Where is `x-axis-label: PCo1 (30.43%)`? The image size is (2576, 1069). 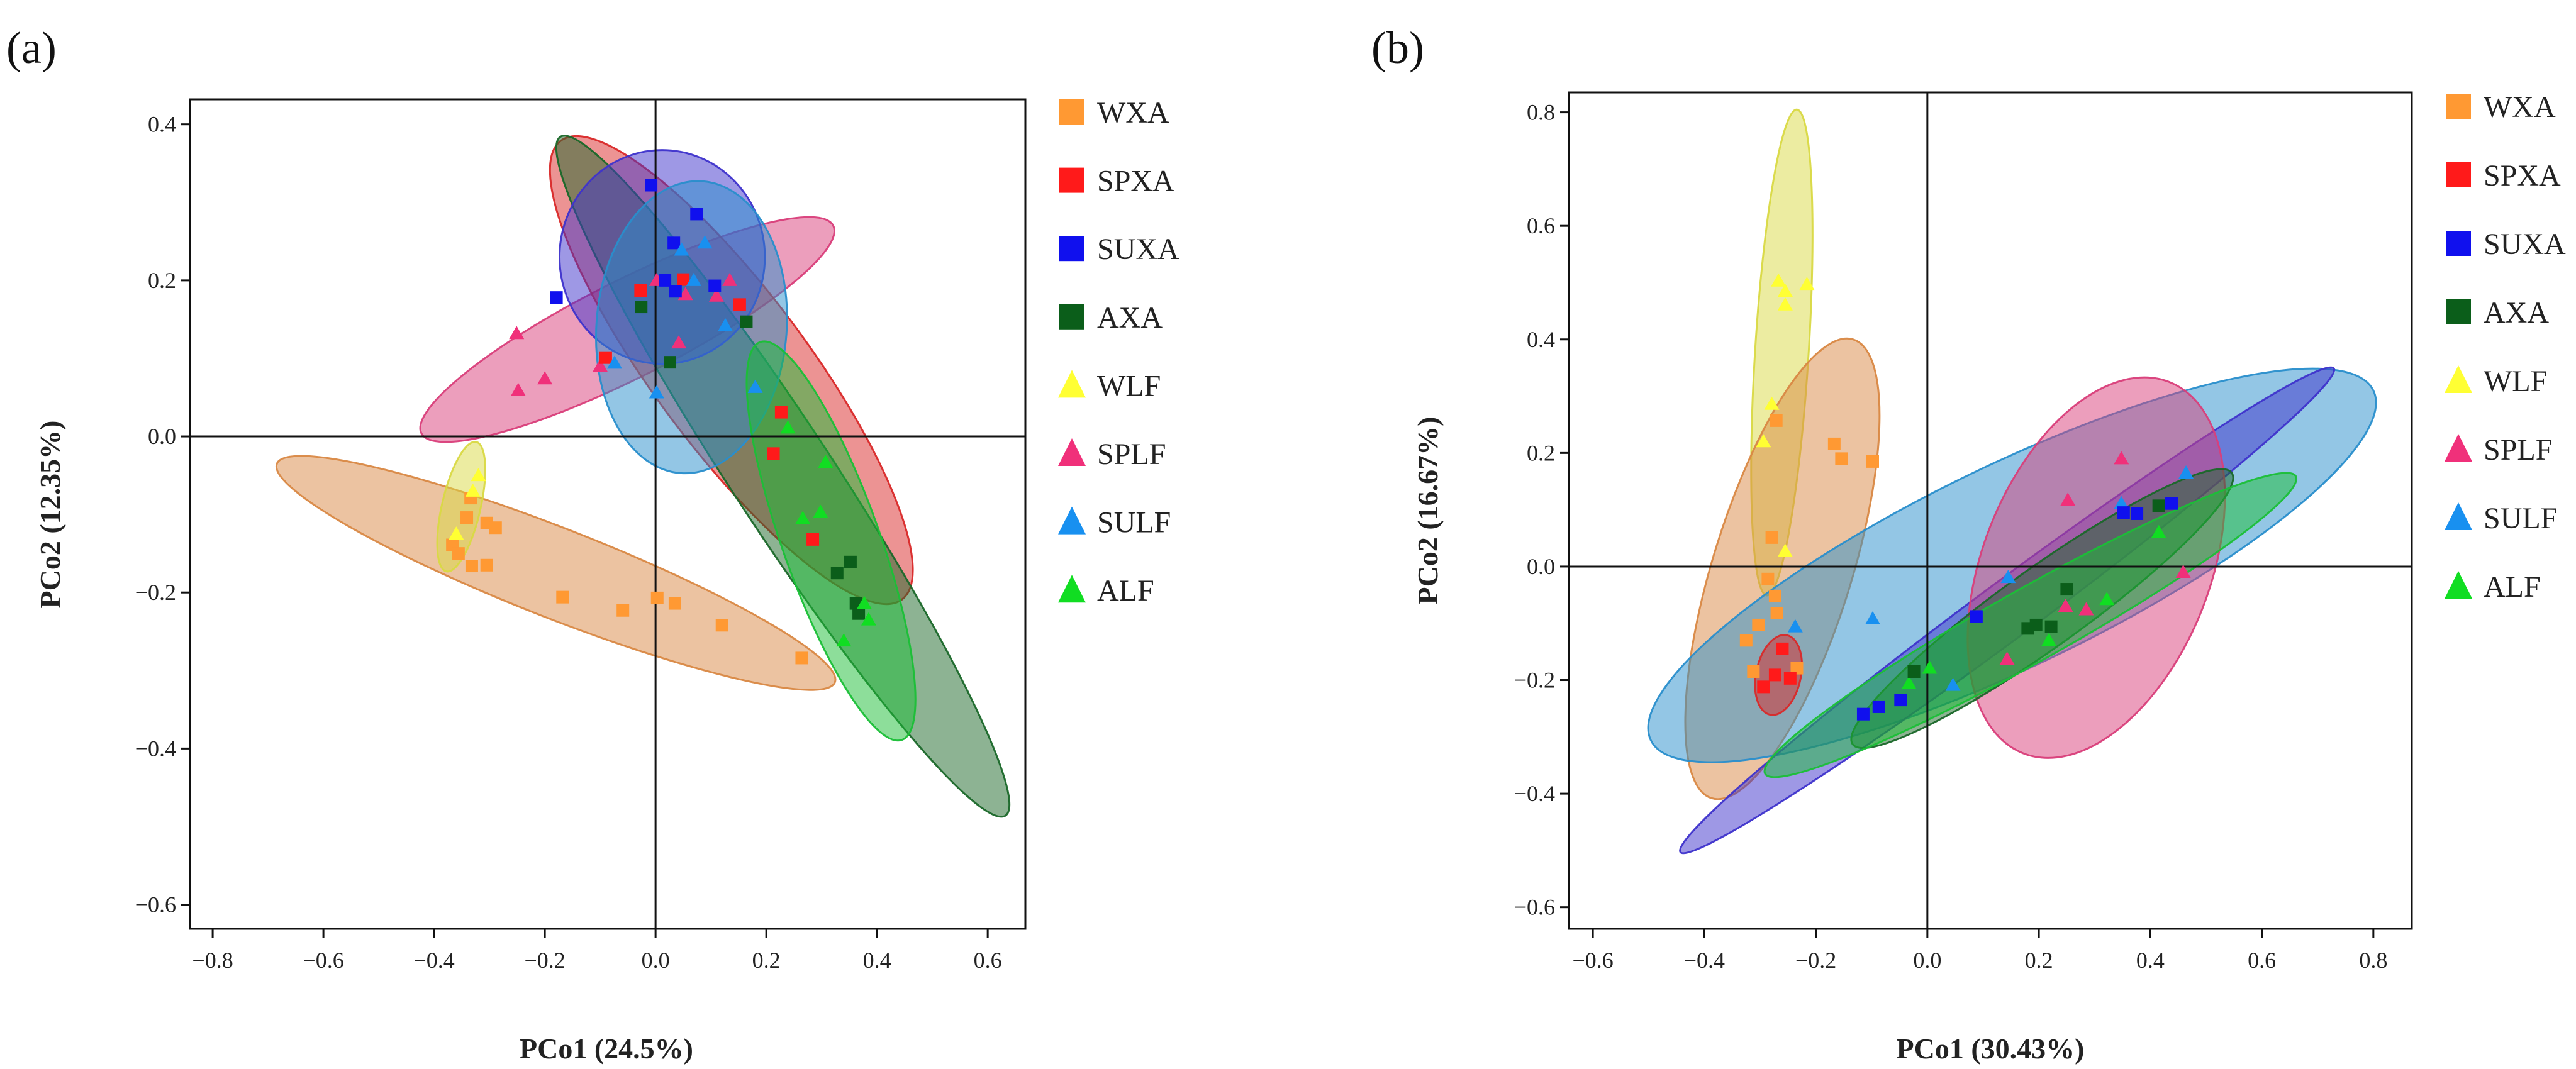
x-axis-label: PCo1 (30.43%) is located at coordinates (1991, 1049).